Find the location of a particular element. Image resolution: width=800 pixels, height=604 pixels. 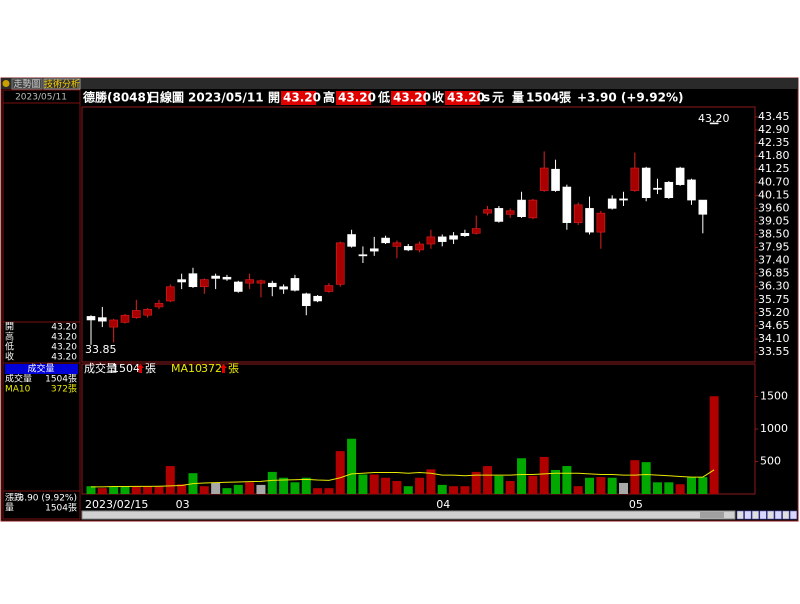

y-tick-label: 1000 is located at coordinates (774, 428).